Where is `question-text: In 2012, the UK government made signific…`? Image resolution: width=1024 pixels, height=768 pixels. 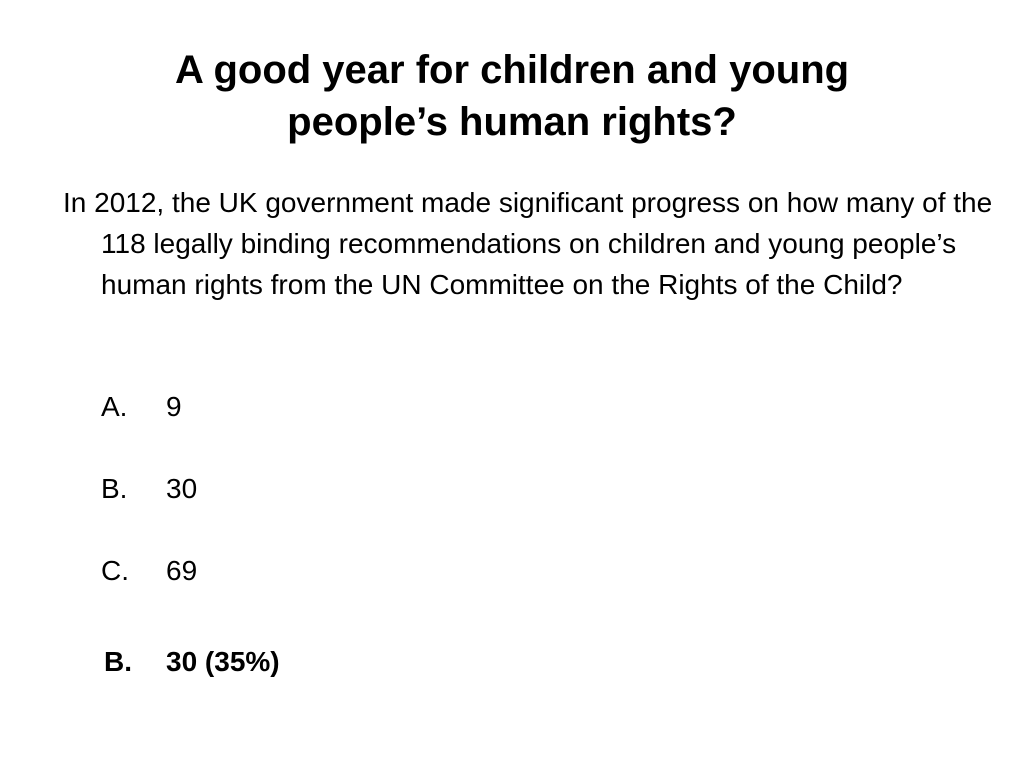
question-text: In 2012, the UK government made signific… is located at coordinates (528, 243).